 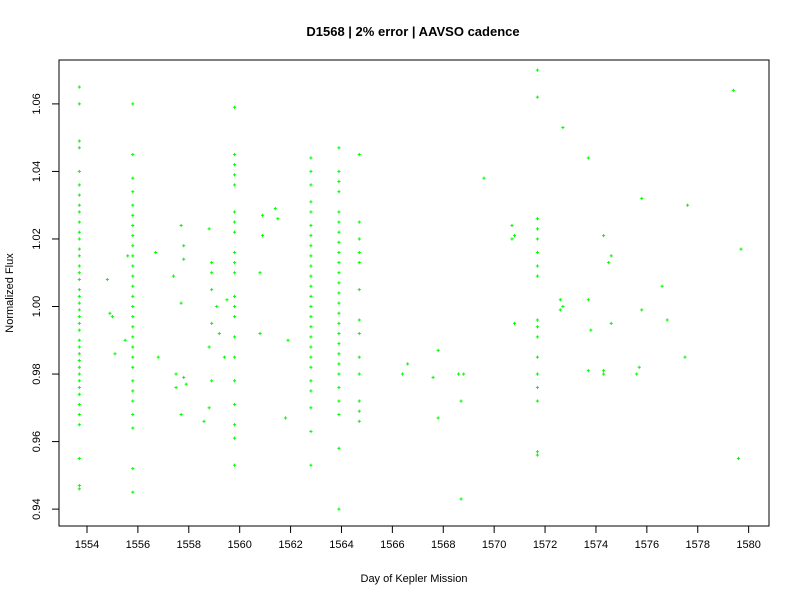 I want to click on x-axis-label: Day of Kepler Mission, so click(x=414, y=579).